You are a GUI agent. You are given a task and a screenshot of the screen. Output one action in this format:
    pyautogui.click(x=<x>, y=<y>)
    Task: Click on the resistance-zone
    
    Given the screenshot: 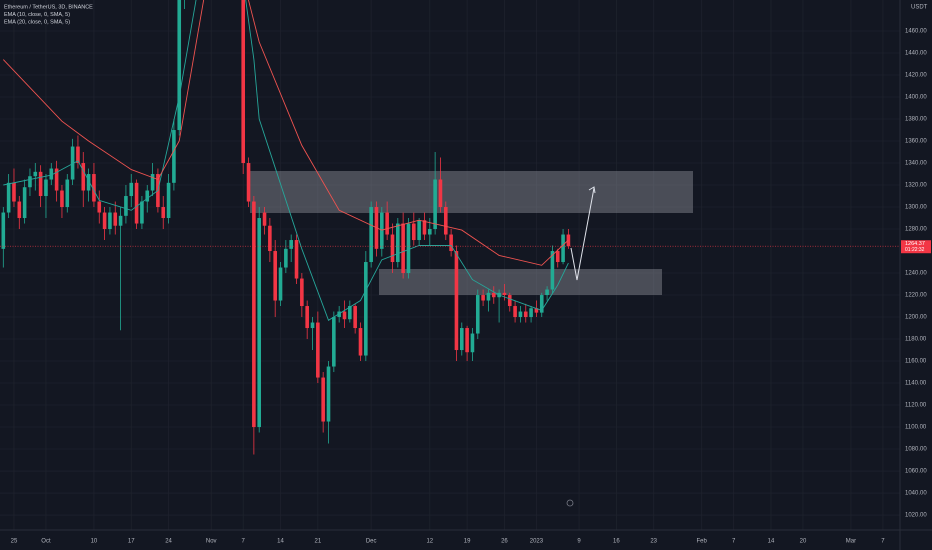 What is the action you would take?
    pyautogui.click(x=471, y=192)
    